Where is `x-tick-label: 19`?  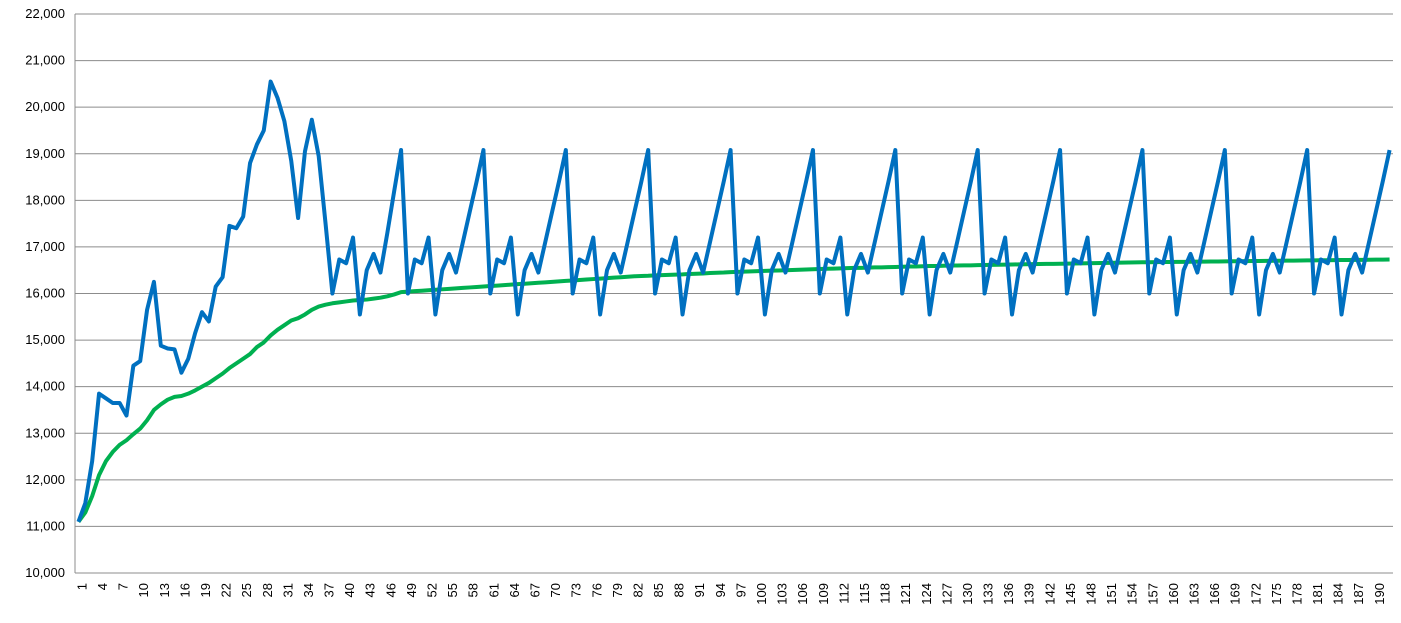
x-tick-label: 19 is located at coordinates (205, 590).